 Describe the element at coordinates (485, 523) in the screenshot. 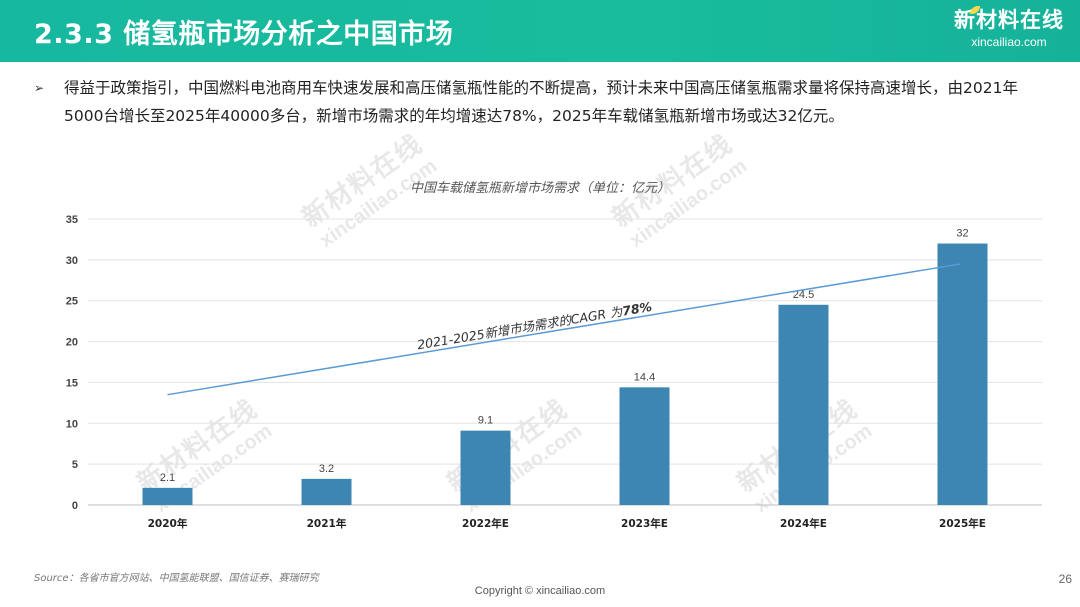

I see `x-tick-label: 2022年E` at that location.